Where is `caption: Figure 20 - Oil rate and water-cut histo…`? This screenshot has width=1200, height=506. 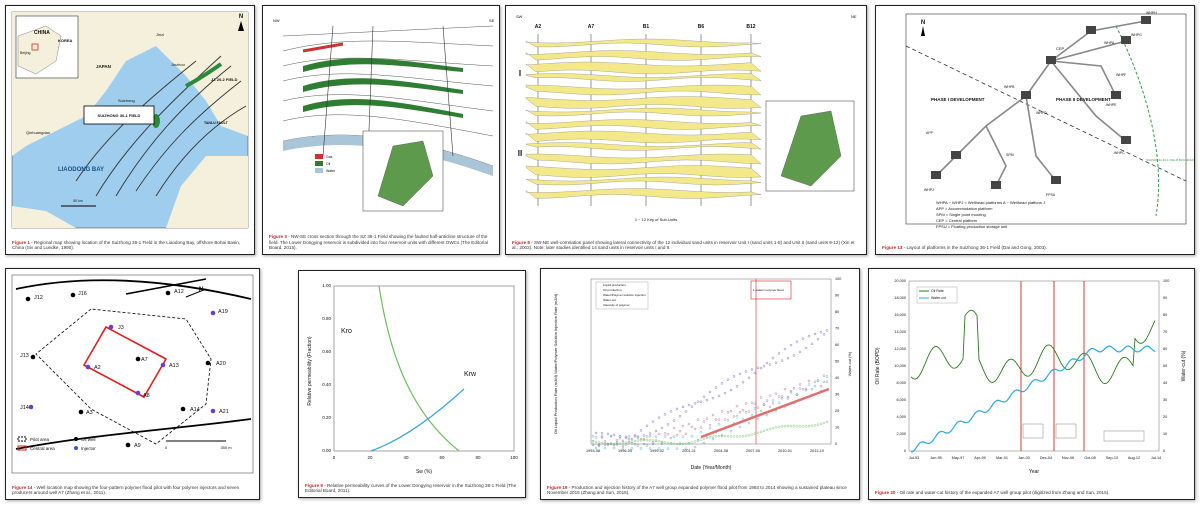 caption: Figure 20 - Oil rate and water-cut histo… is located at coordinates (1031, 493).